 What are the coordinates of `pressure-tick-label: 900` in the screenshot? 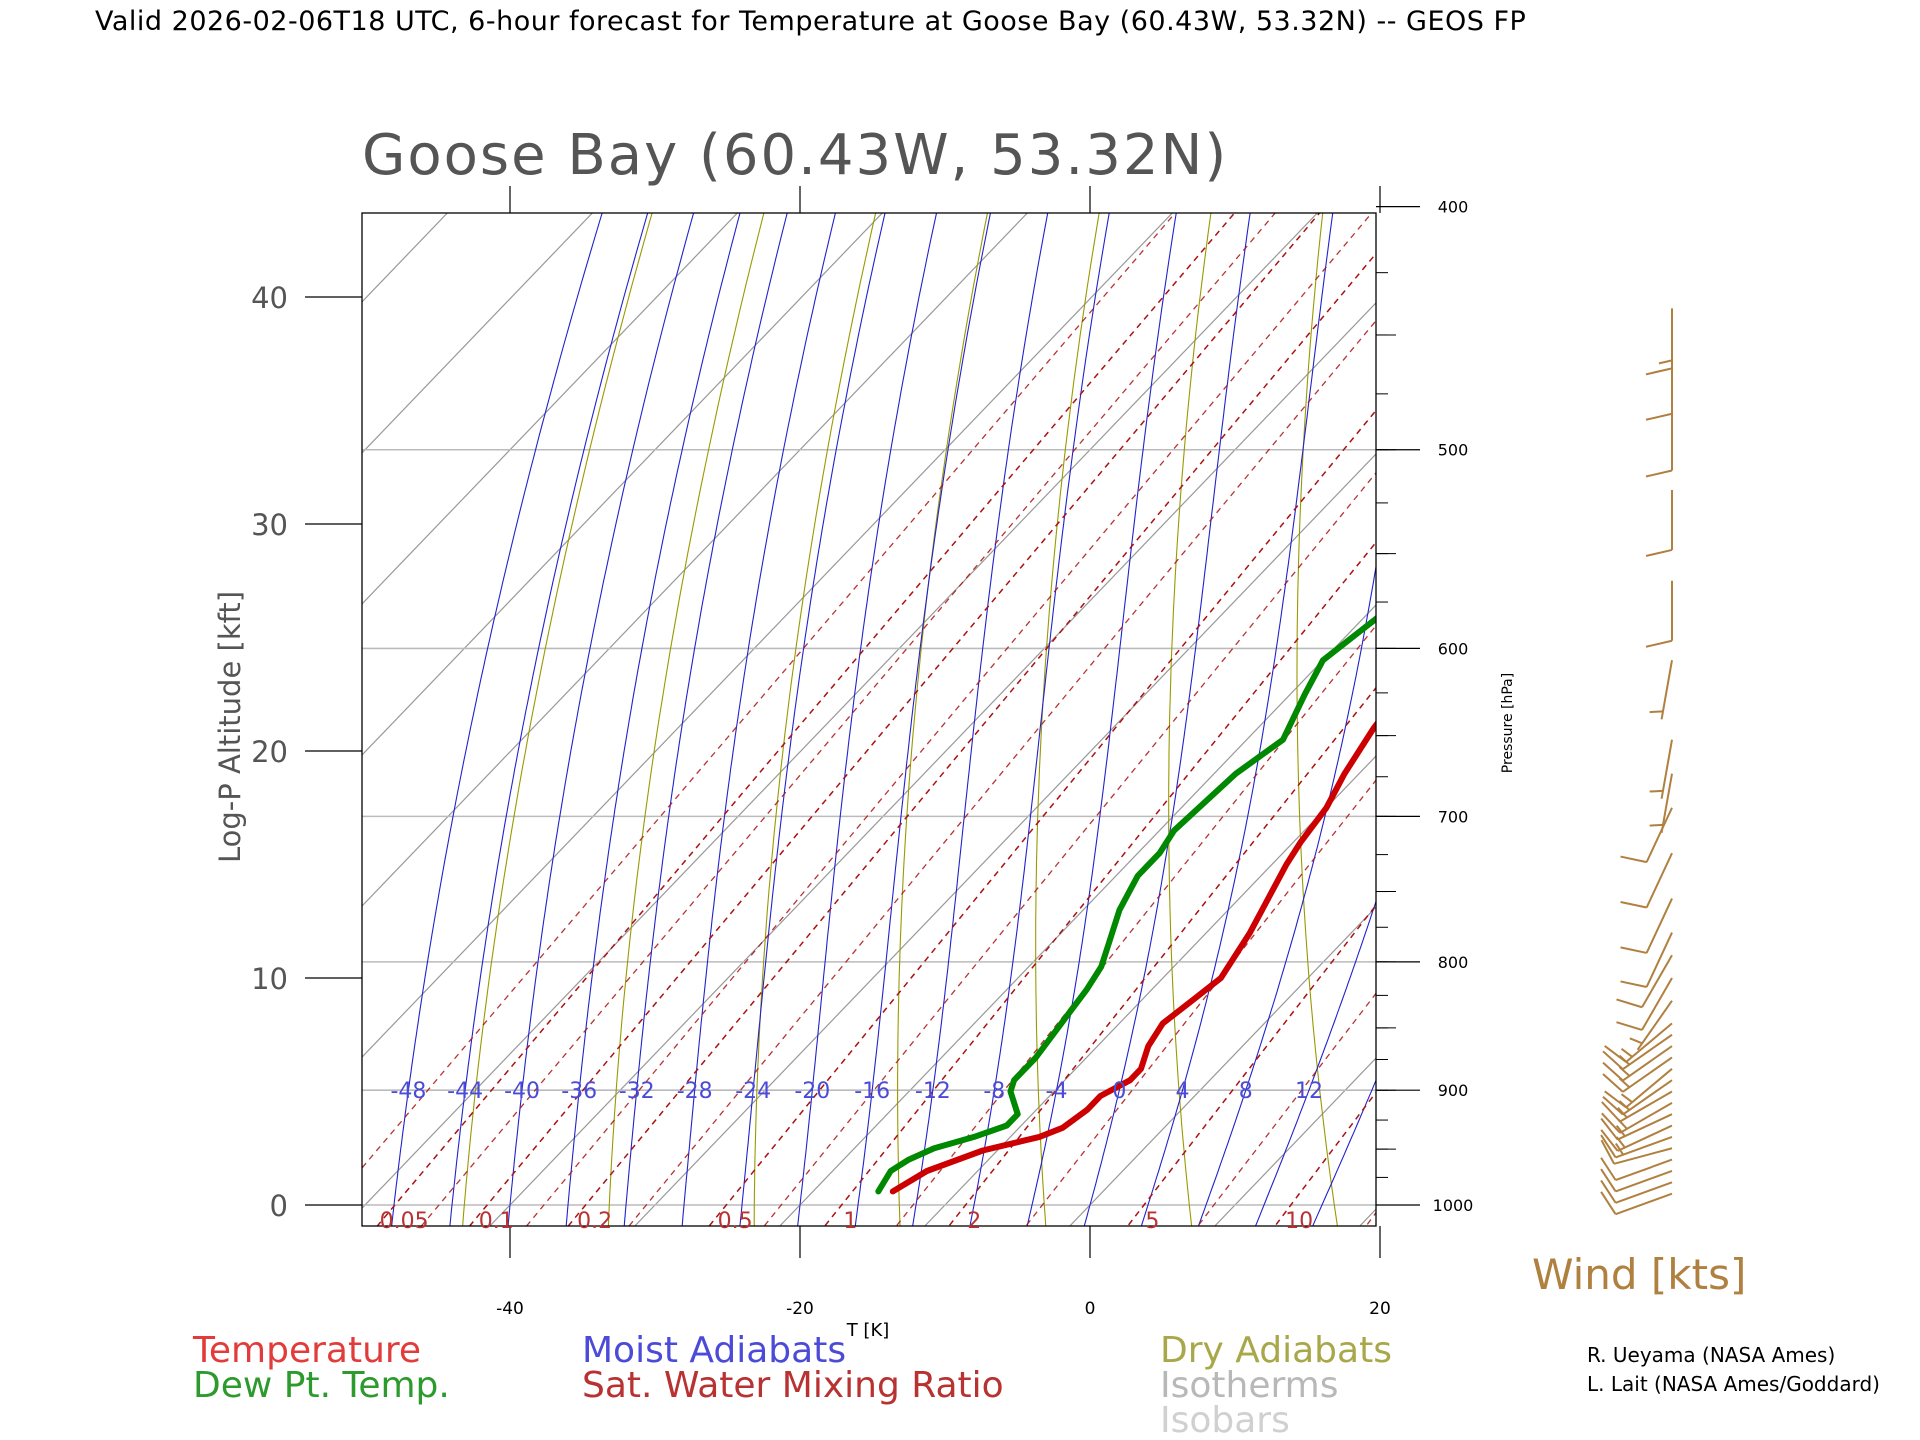 It's located at (1453, 1090).